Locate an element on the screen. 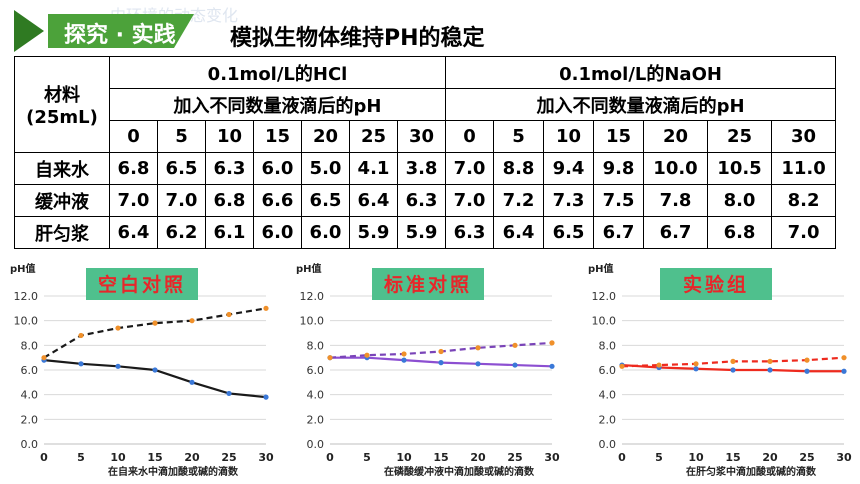 The image size is (860, 484). hcl-subheader: 加入不同数量液滴后的pH is located at coordinates (277, 104).